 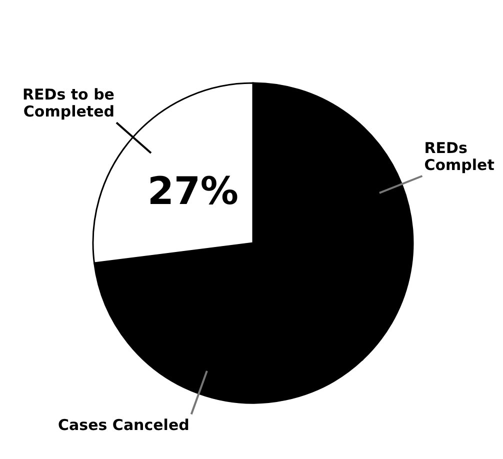 I want to click on slice-label: REDs Complet, so click(x=459, y=156).